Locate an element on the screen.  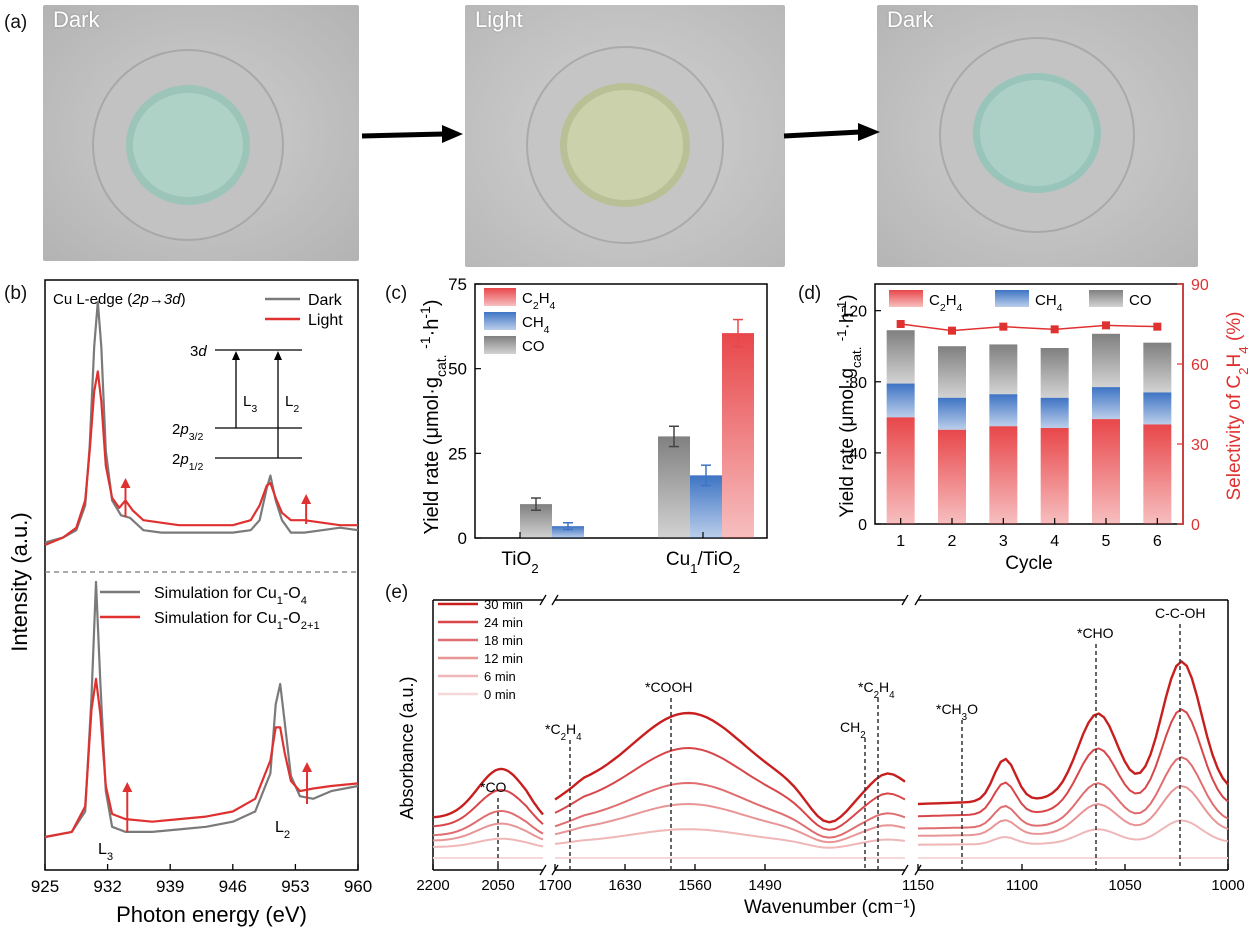
chart-b-transition-head is located at coordinates (278, 355).